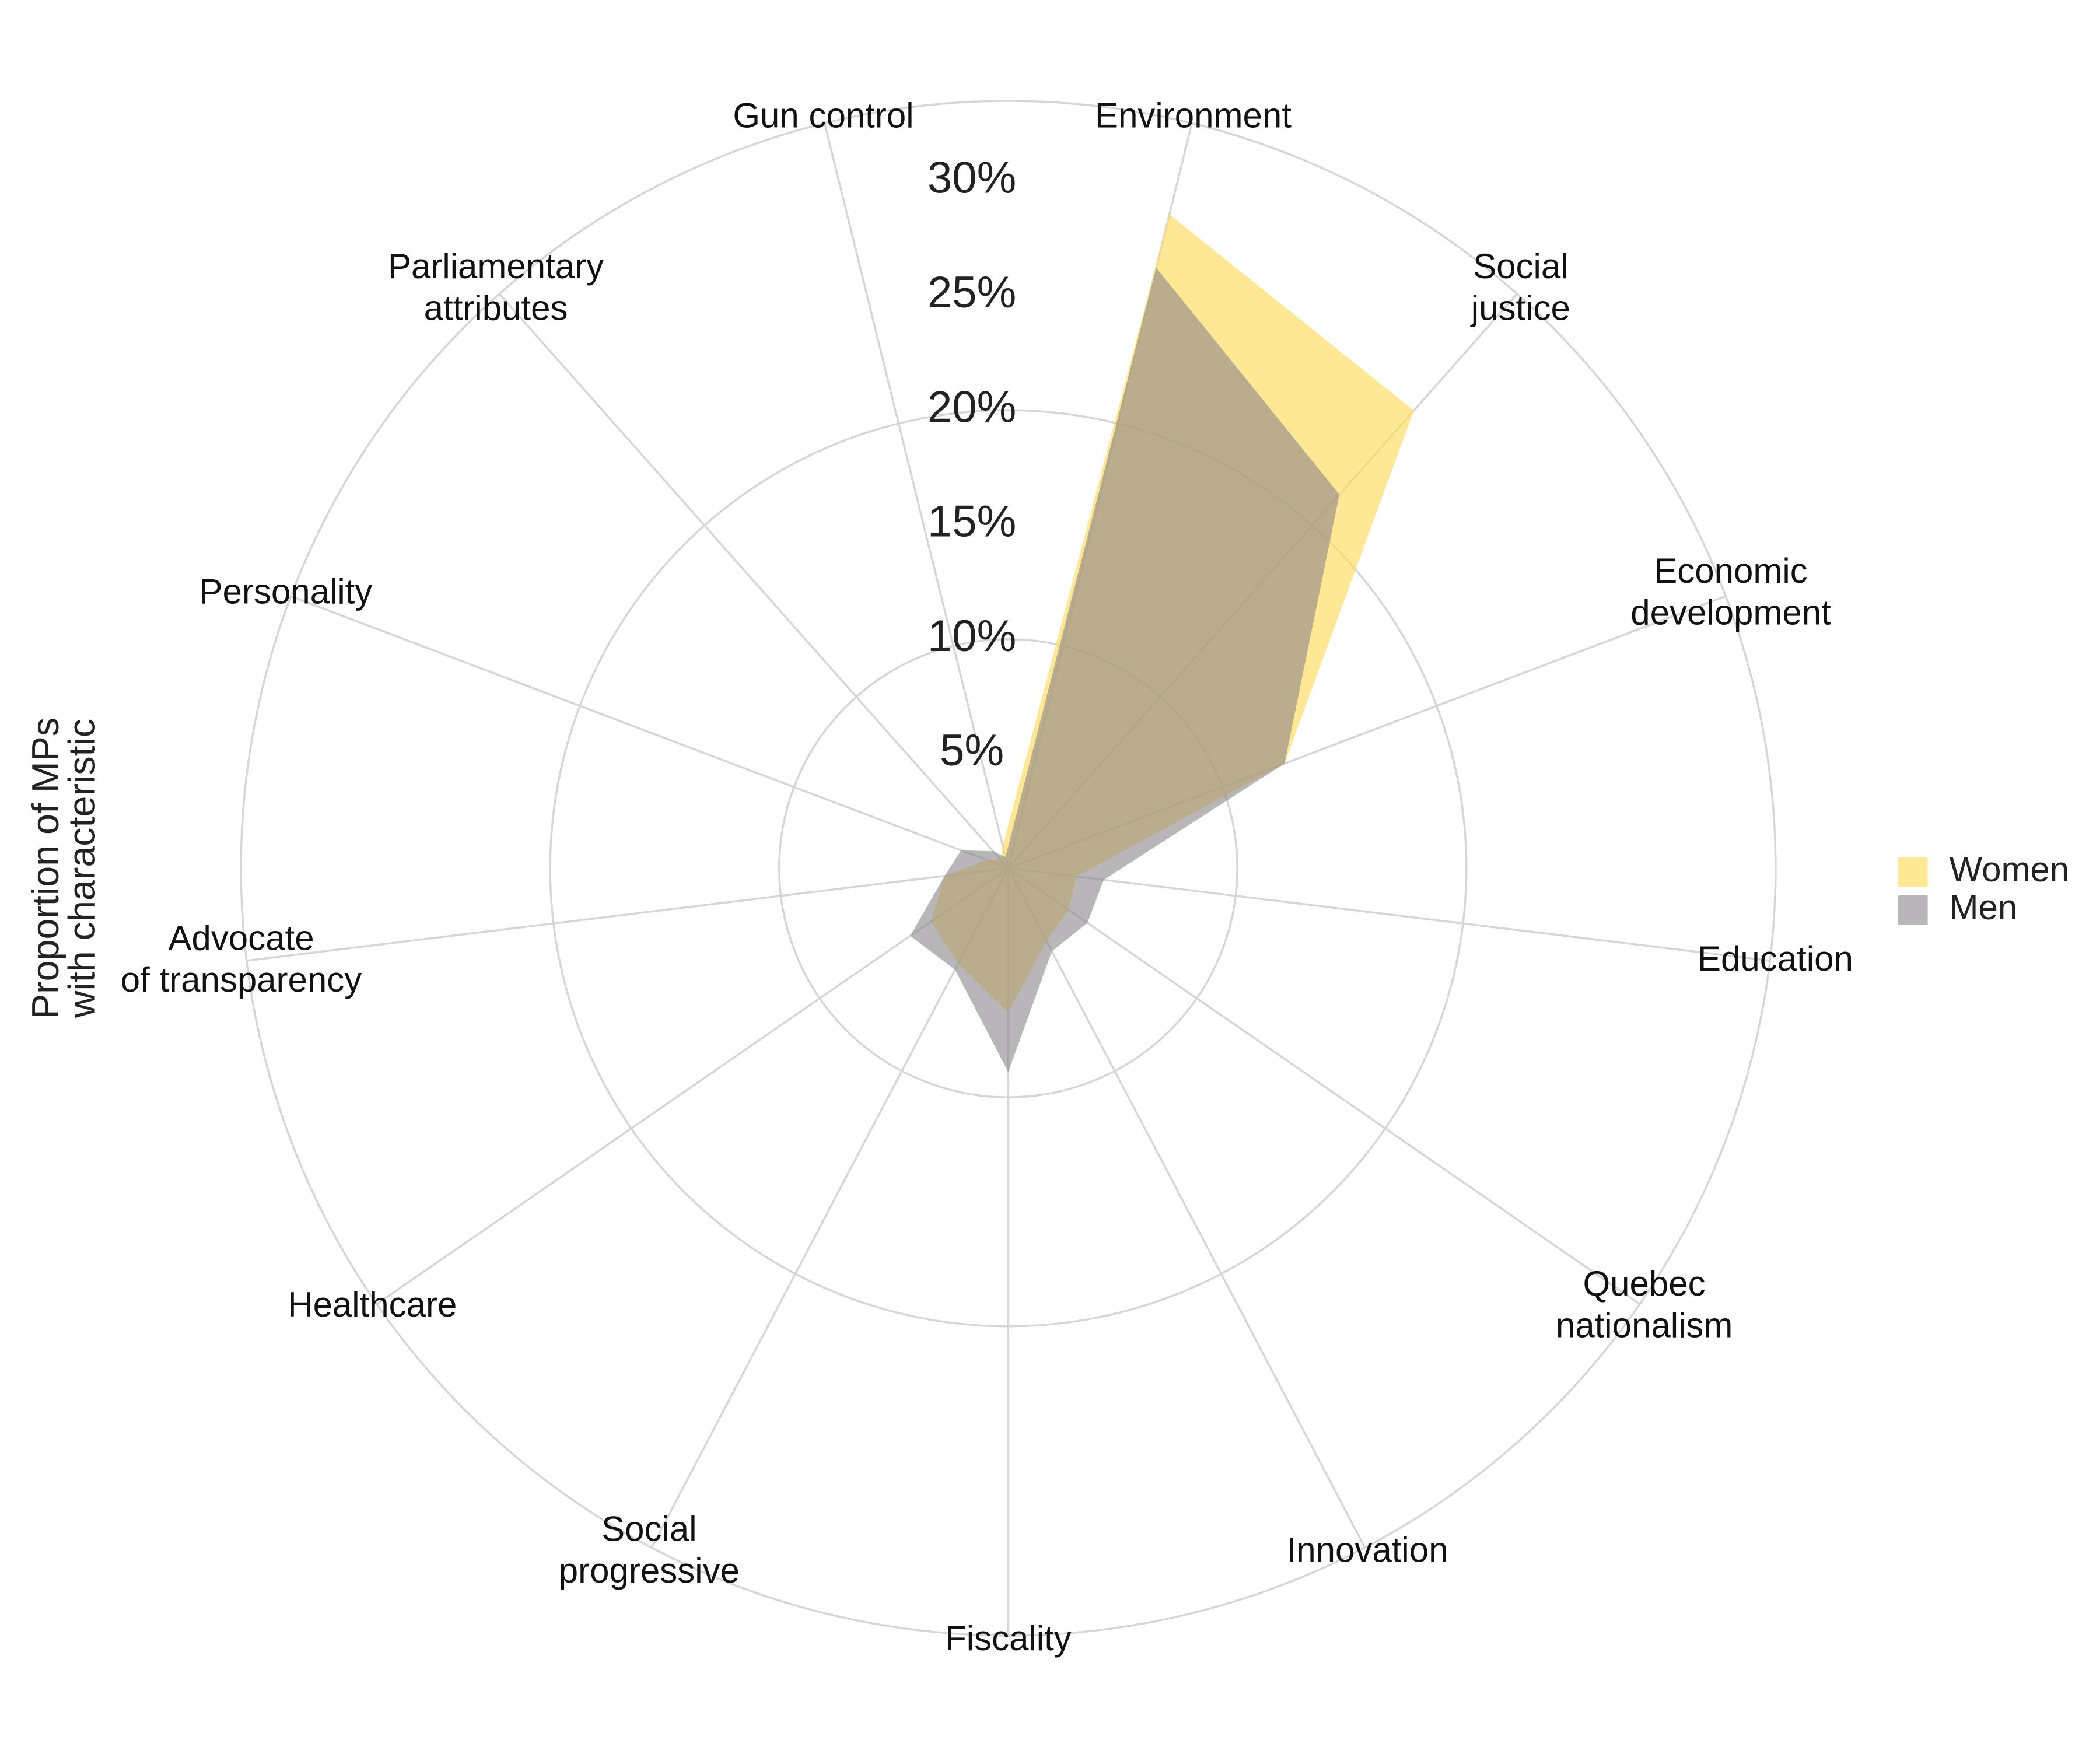 Image resolution: width=2100 pixels, height=1750 pixels. What do you see at coordinates (1730, 591) in the screenshot?
I see `category-label: Economic development` at bounding box center [1730, 591].